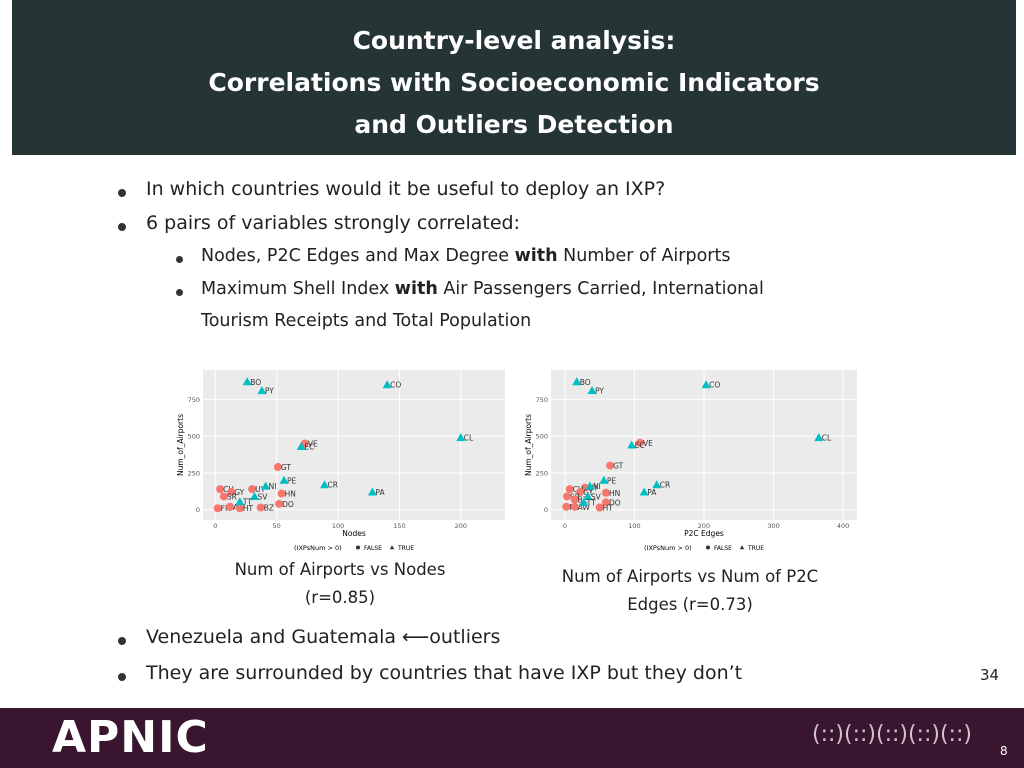 The width and height of the screenshot is (1024, 768). I want to click on y-tick-label: 250, so click(542, 473).